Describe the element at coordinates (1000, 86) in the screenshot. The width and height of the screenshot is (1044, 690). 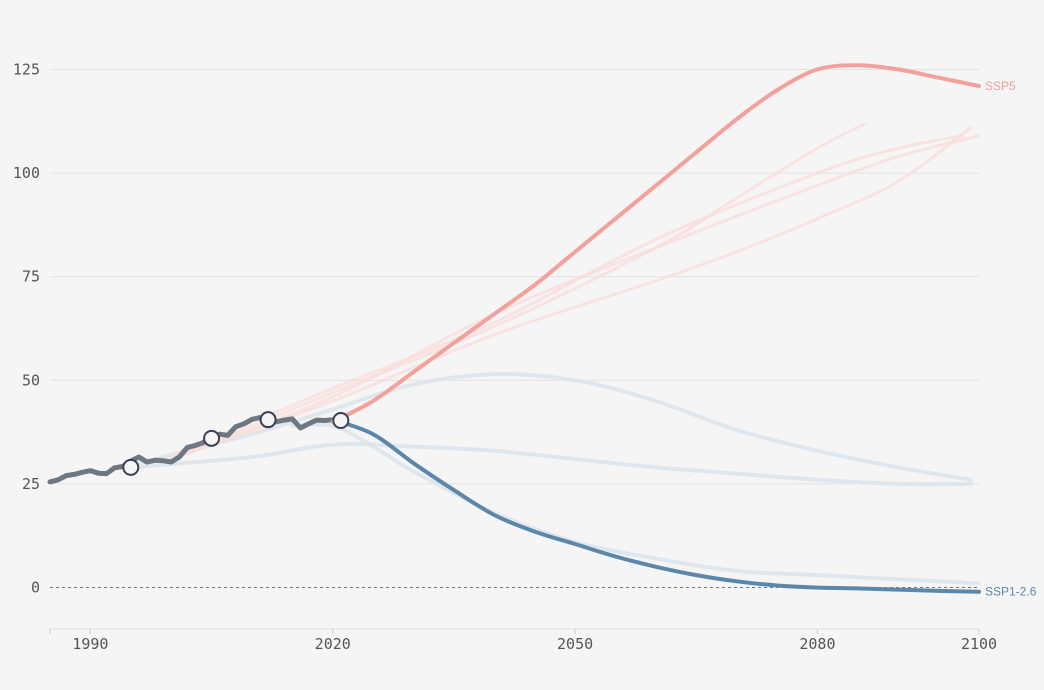
I see `series-label-highlight-high: SSP5` at that location.